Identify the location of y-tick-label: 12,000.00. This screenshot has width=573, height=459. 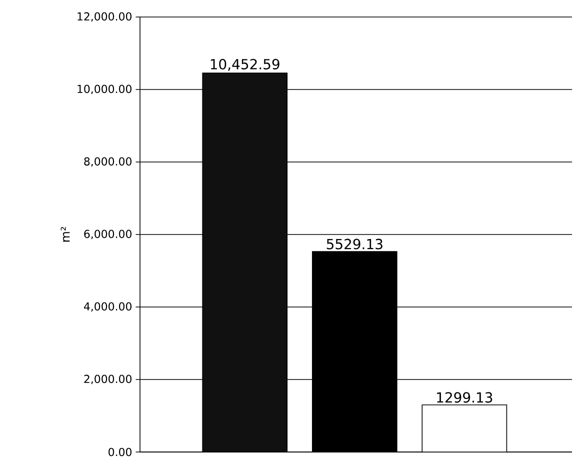
(105, 17).